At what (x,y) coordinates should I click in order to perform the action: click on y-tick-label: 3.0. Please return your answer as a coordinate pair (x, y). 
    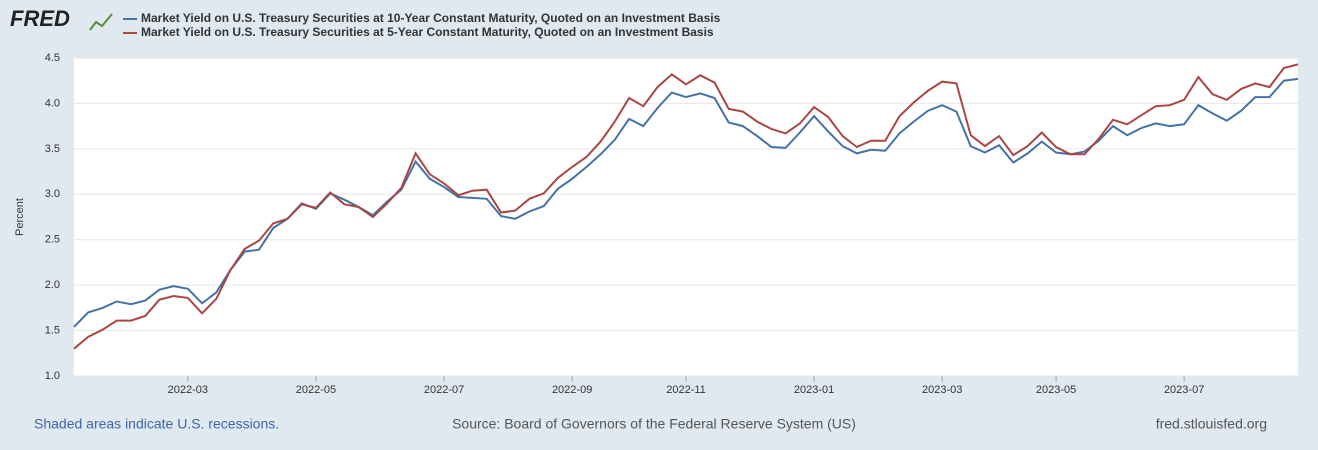
    Looking at the image, I should click on (52, 194).